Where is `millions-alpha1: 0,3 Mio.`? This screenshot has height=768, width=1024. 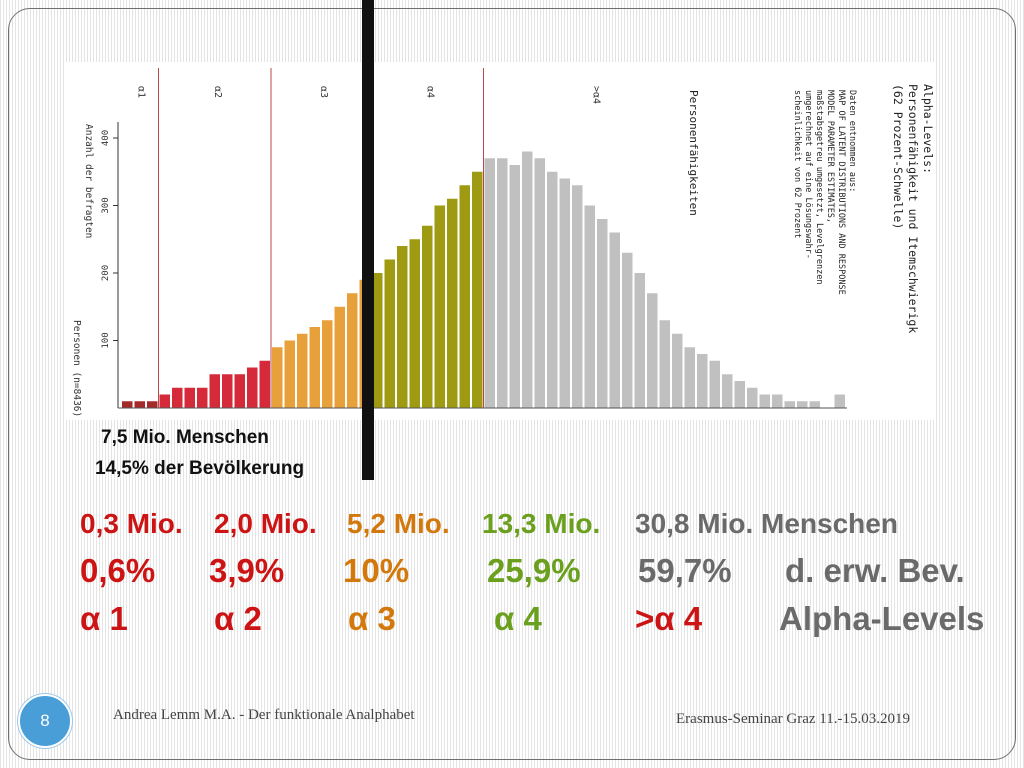 millions-alpha1: 0,3 Mio. is located at coordinates (131, 523).